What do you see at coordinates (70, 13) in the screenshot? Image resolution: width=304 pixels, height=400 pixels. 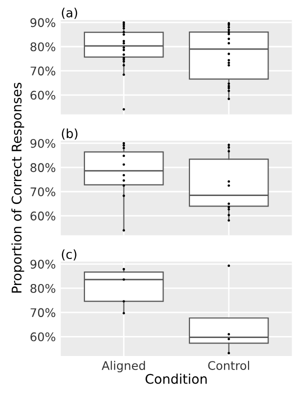 I see `chart-title: (a)` at bounding box center [70, 13].